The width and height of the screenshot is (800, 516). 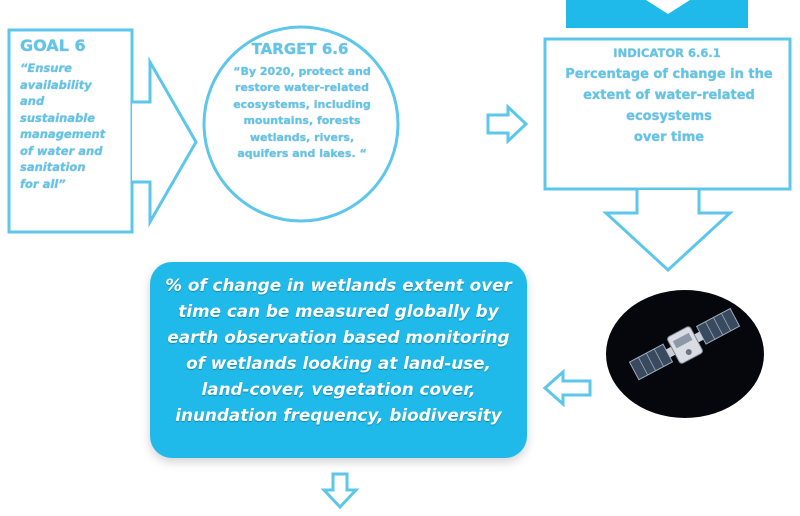 What do you see at coordinates (507, 124) in the screenshot?
I see `target-to-indicator-arrow-icon` at bounding box center [507, 124].